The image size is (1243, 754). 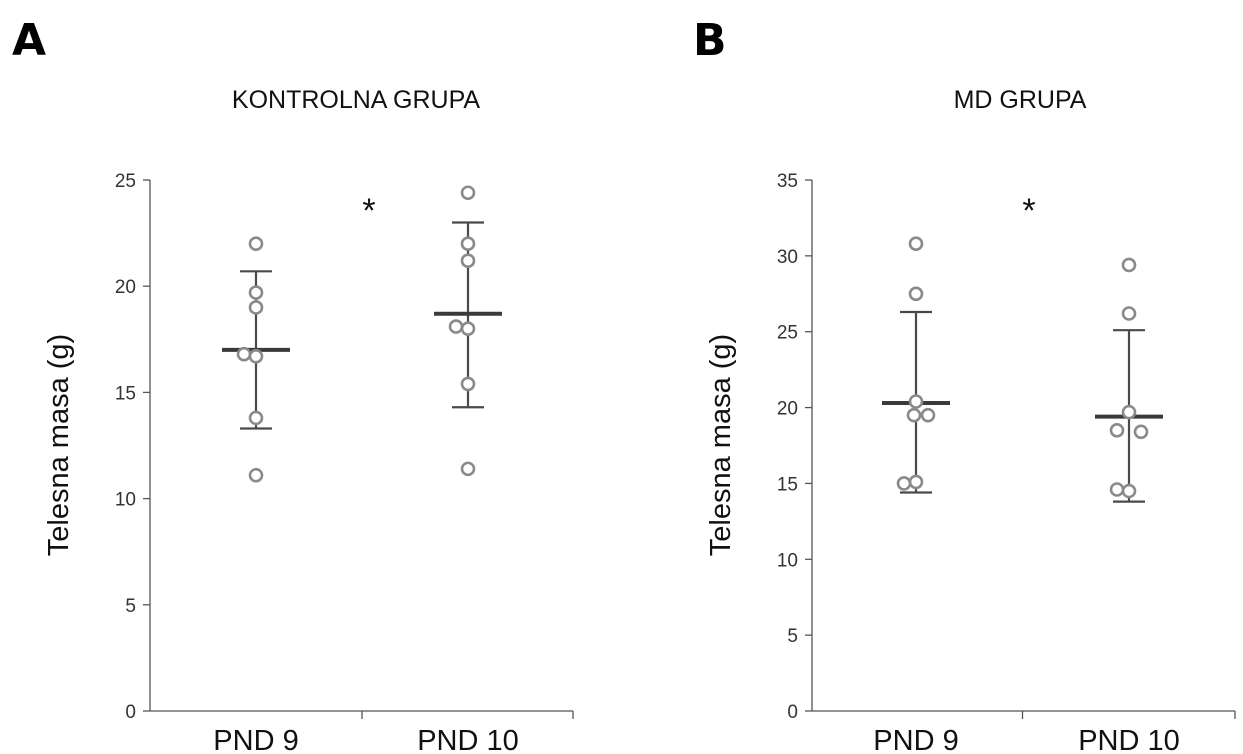 I want to click on panel-a-x-tick-label: PND 10, so click(x=468, y=739).